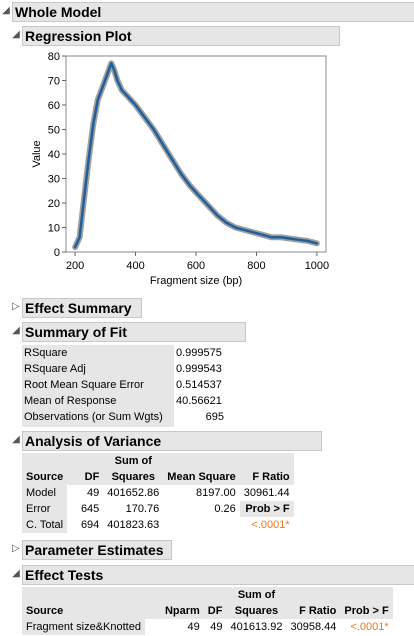  I want to click on fit-value-rmse: 0.514537, so click(199, 385).